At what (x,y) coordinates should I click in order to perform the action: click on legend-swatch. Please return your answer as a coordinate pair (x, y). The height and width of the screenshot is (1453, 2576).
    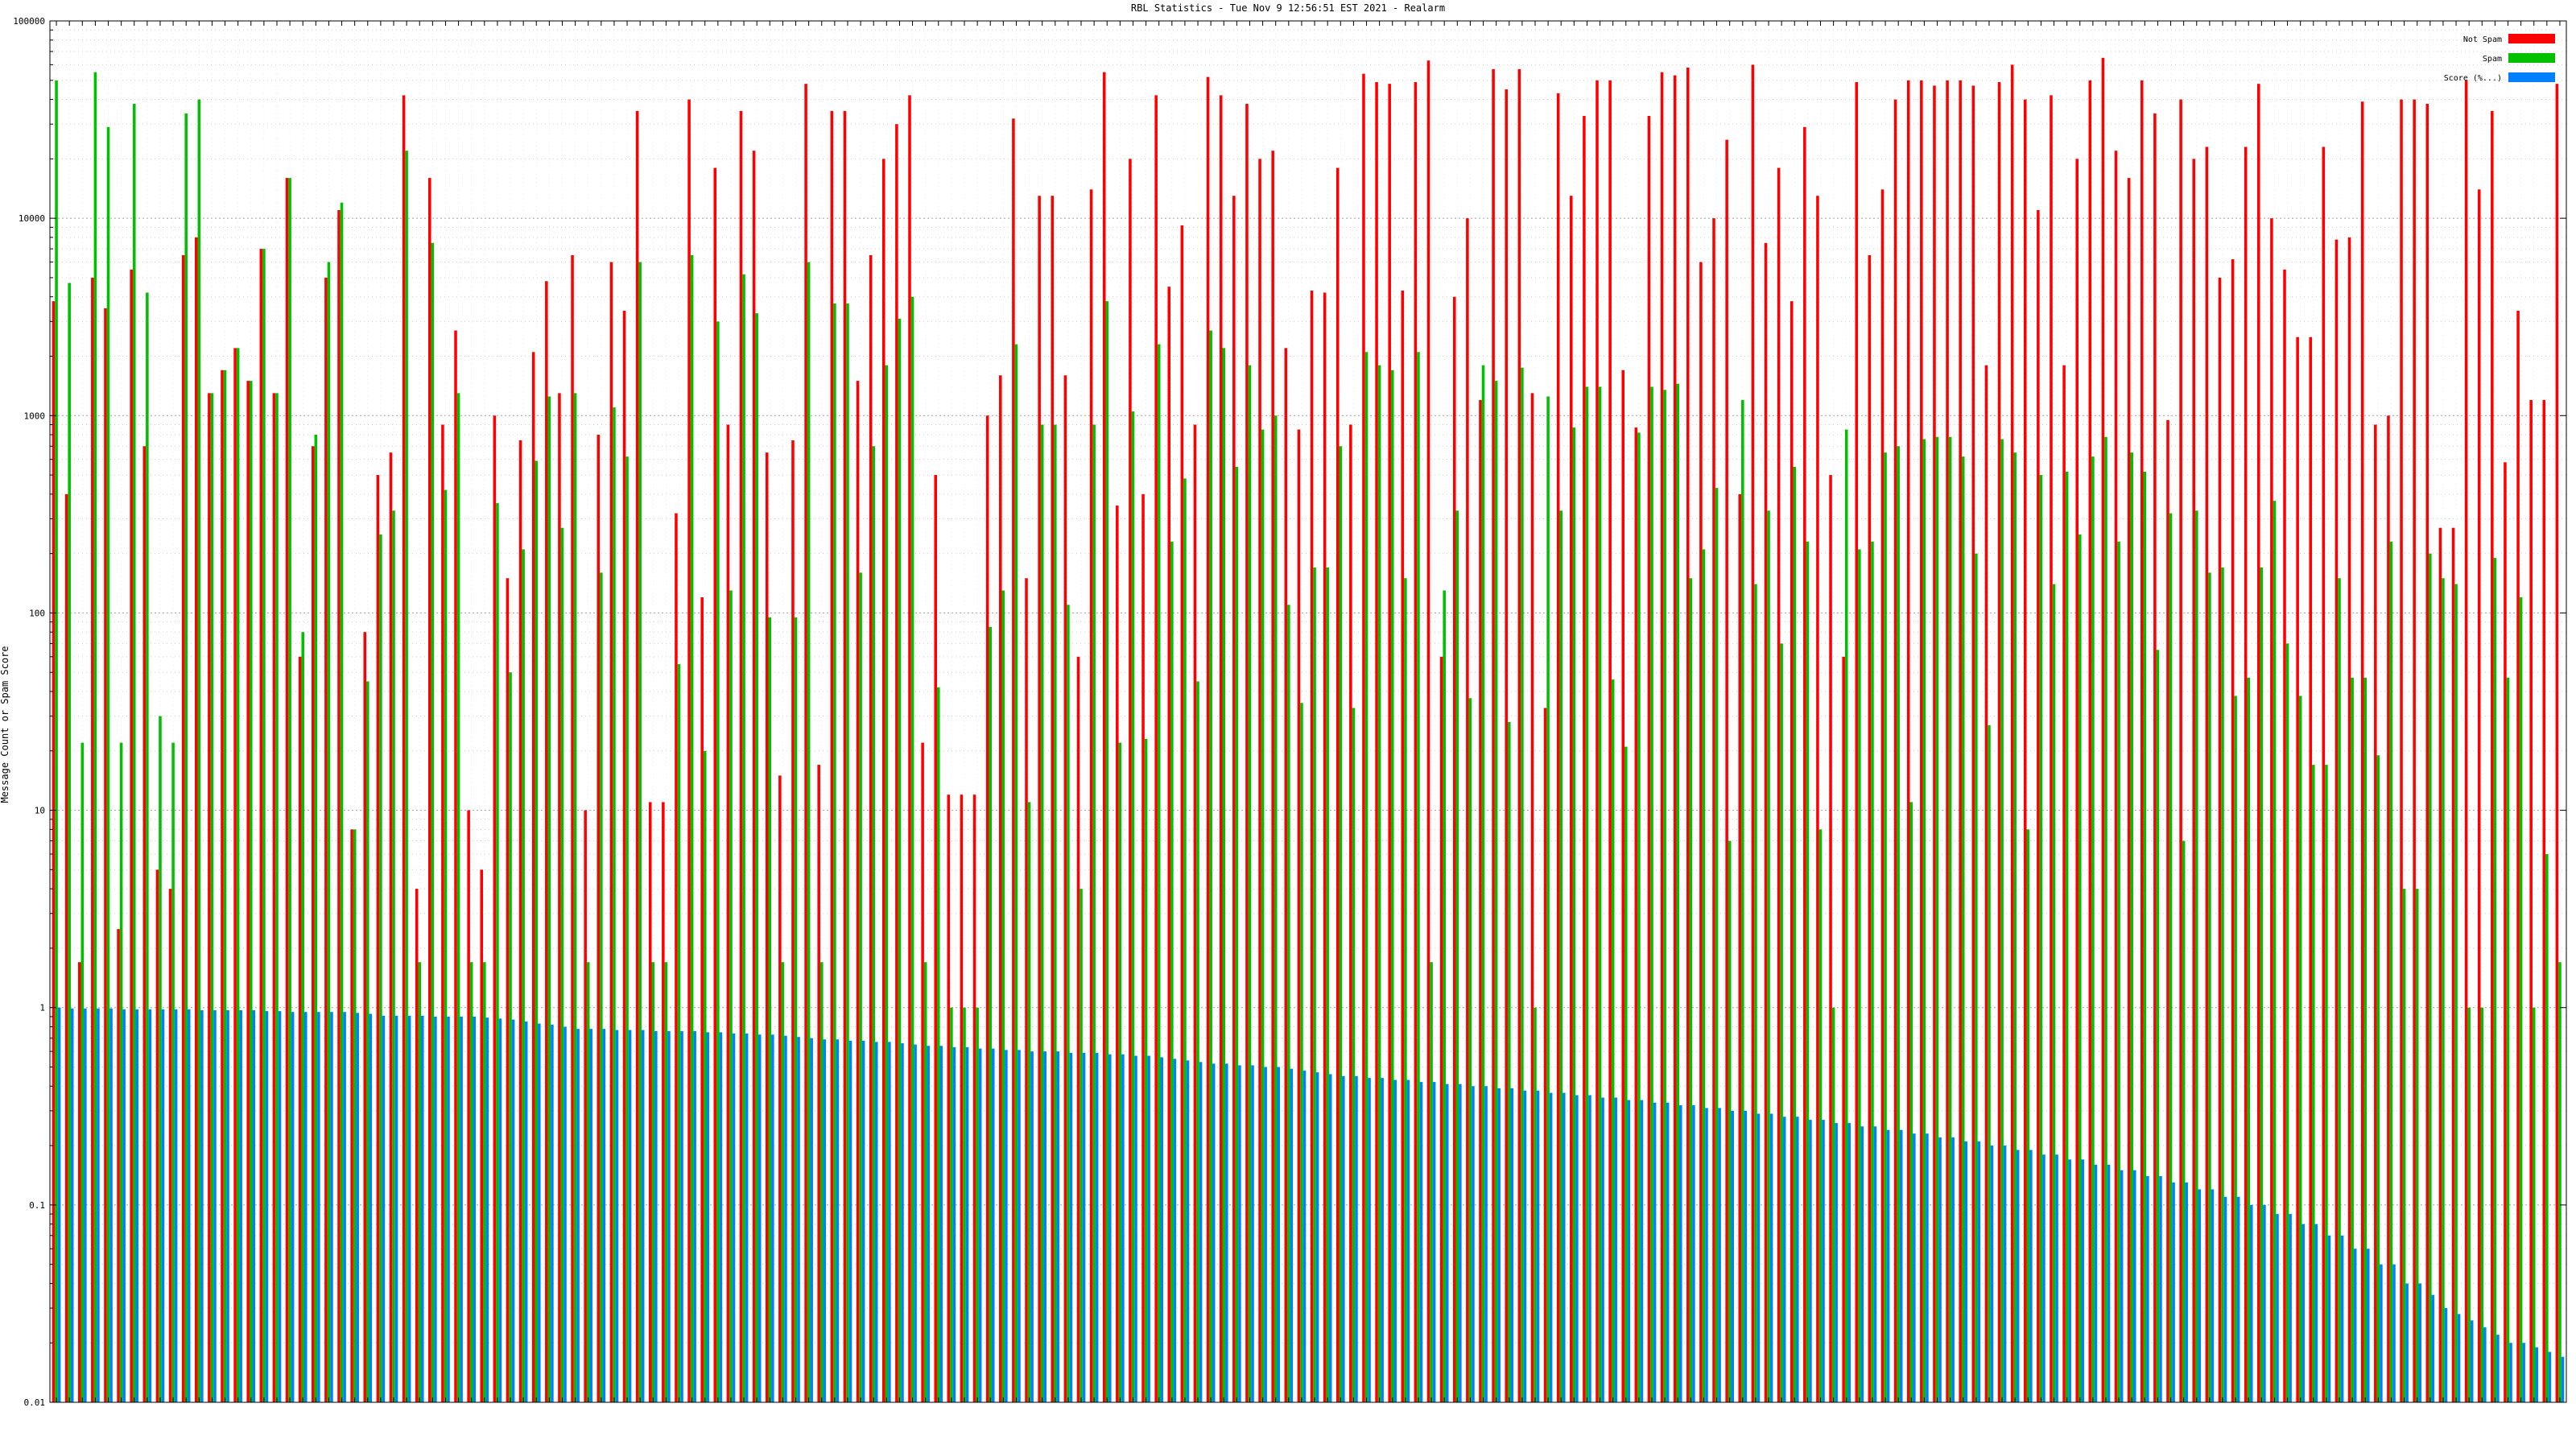
    Looking at the image, I should click on (2531, 58).